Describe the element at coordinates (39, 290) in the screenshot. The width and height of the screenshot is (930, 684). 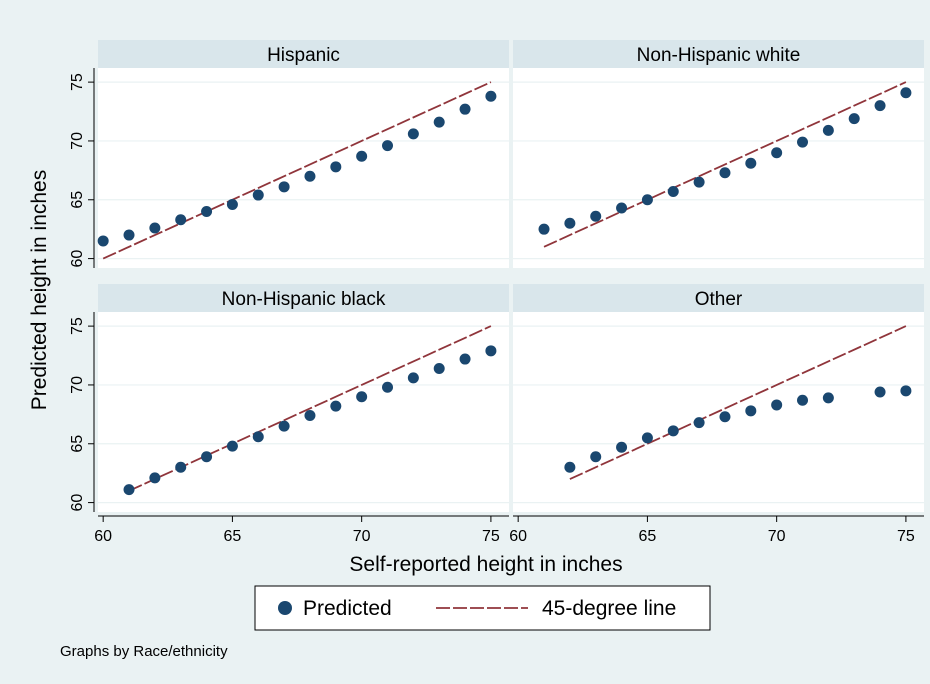
I see `y-axis-label: Predicted height in inches` at that location.